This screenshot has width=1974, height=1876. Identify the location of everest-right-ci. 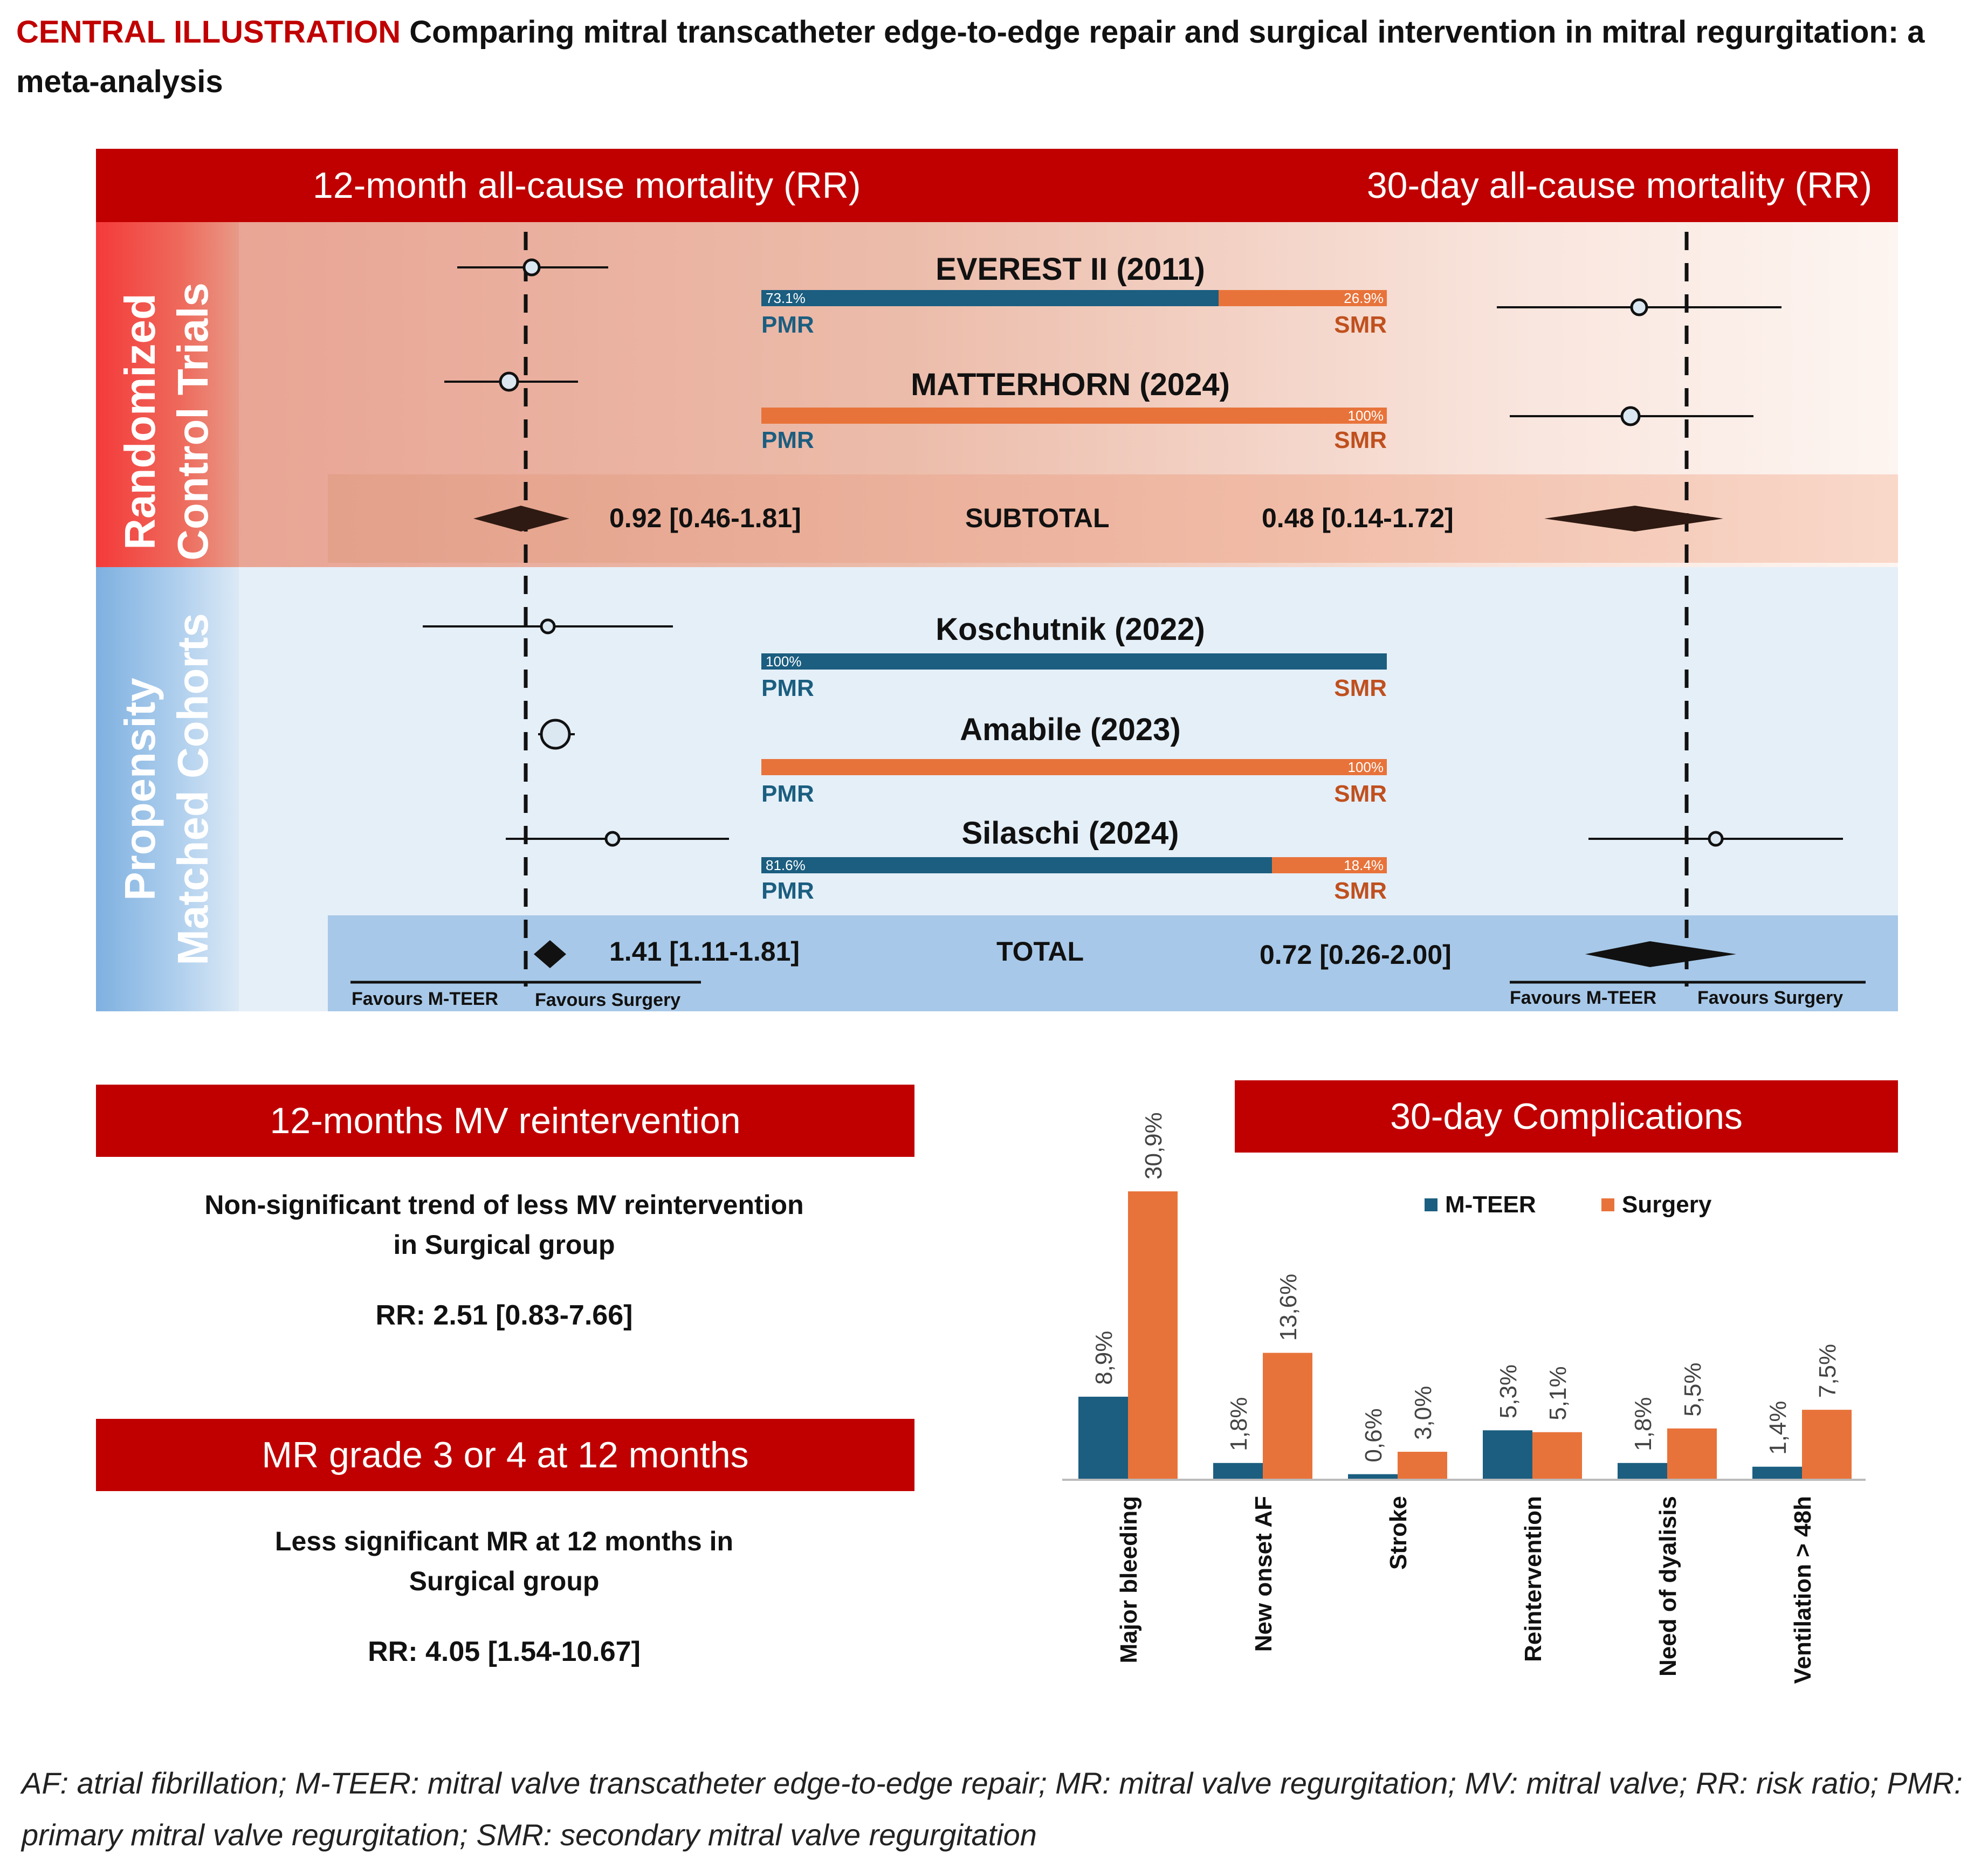
(1639, 307).